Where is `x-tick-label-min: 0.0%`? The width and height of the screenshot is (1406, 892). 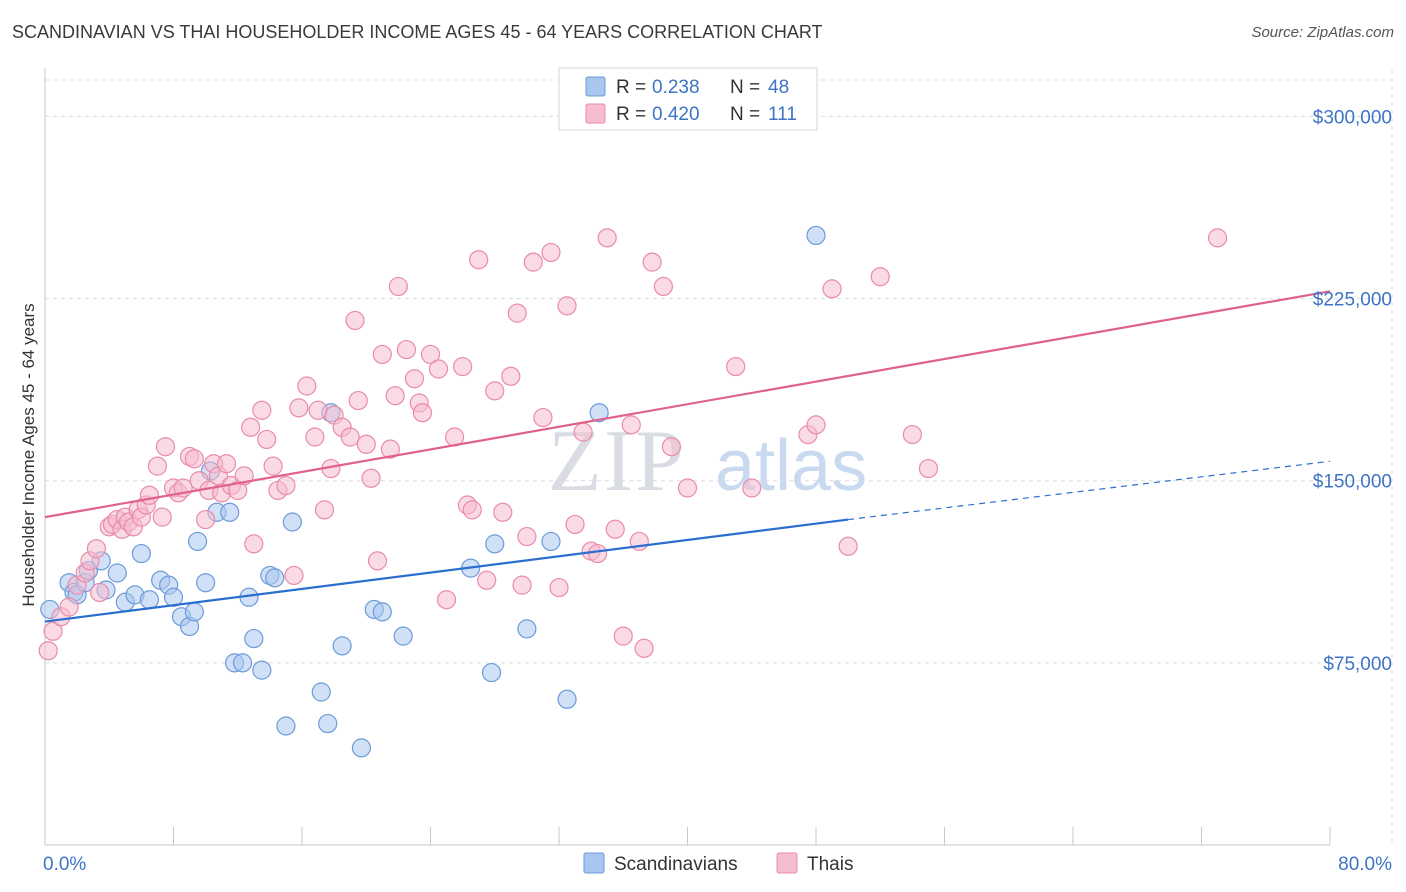 x-tick-label-min: 0.0% is located at coordinates (64, 864).